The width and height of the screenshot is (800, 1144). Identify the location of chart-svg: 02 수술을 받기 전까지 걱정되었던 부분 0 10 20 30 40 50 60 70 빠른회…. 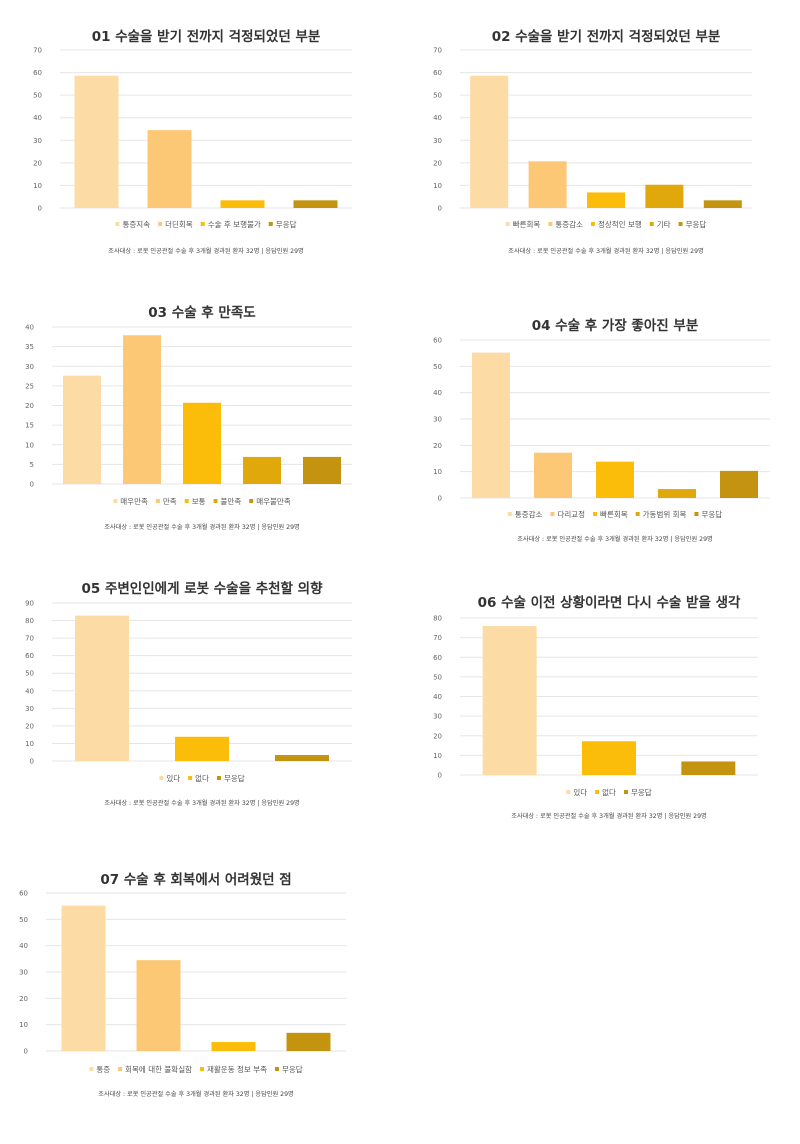
(592, 141).